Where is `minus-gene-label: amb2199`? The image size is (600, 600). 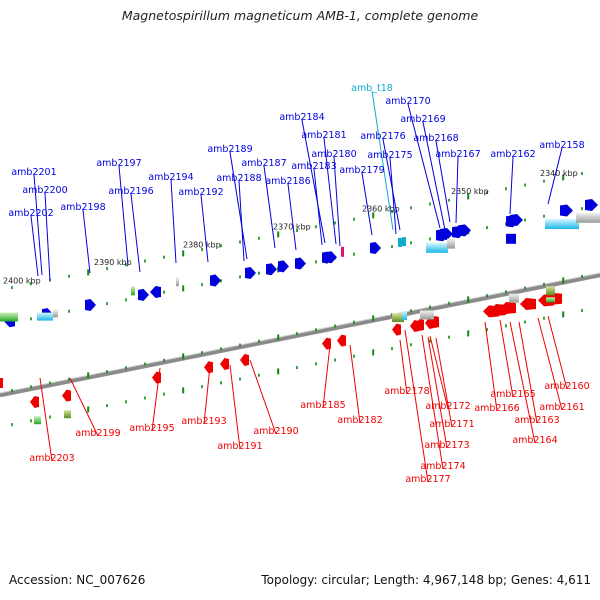
minus-gene-label: amb2199 is located at coordinates (97, 433).